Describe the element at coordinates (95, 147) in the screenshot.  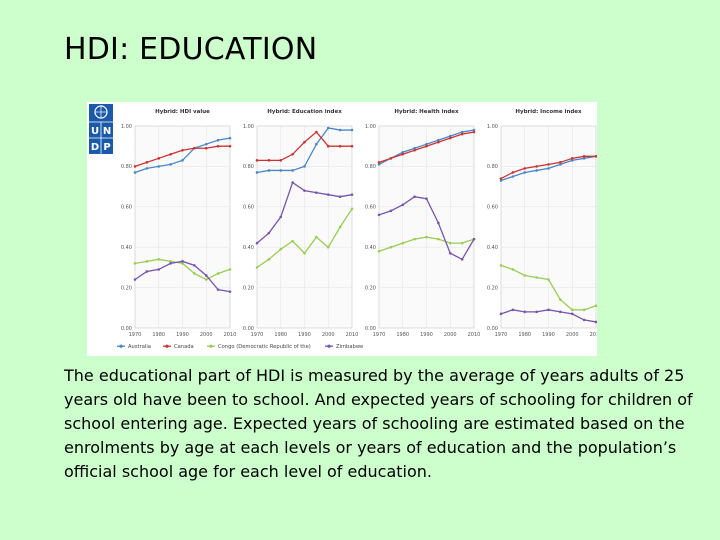
I see `undp-logo-letter: D` at that location.